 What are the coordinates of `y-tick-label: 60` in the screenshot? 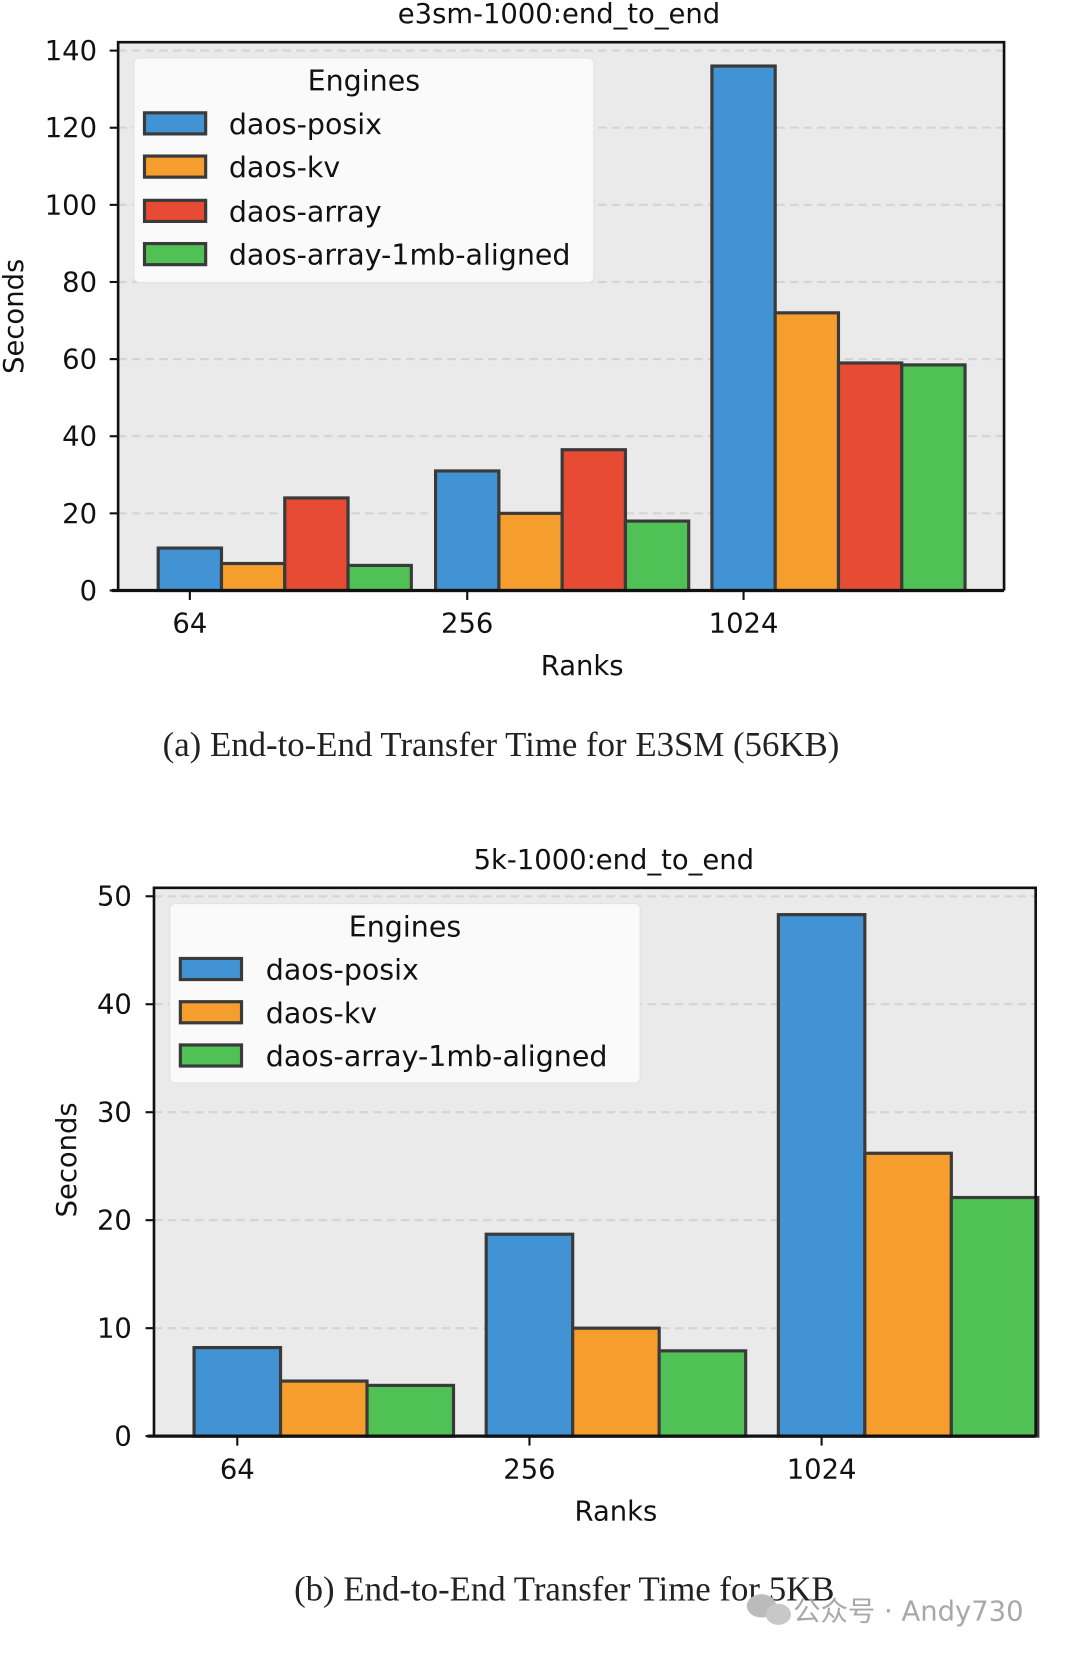 It's located at (79, 360).